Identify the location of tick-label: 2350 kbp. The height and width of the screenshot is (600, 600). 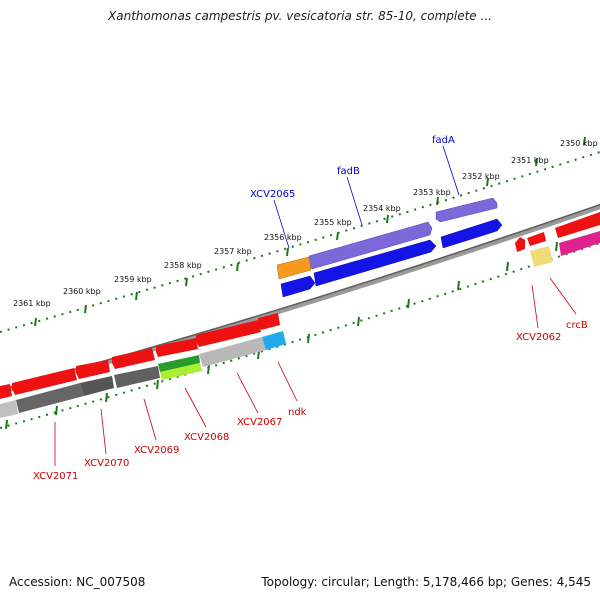
(579, 143).